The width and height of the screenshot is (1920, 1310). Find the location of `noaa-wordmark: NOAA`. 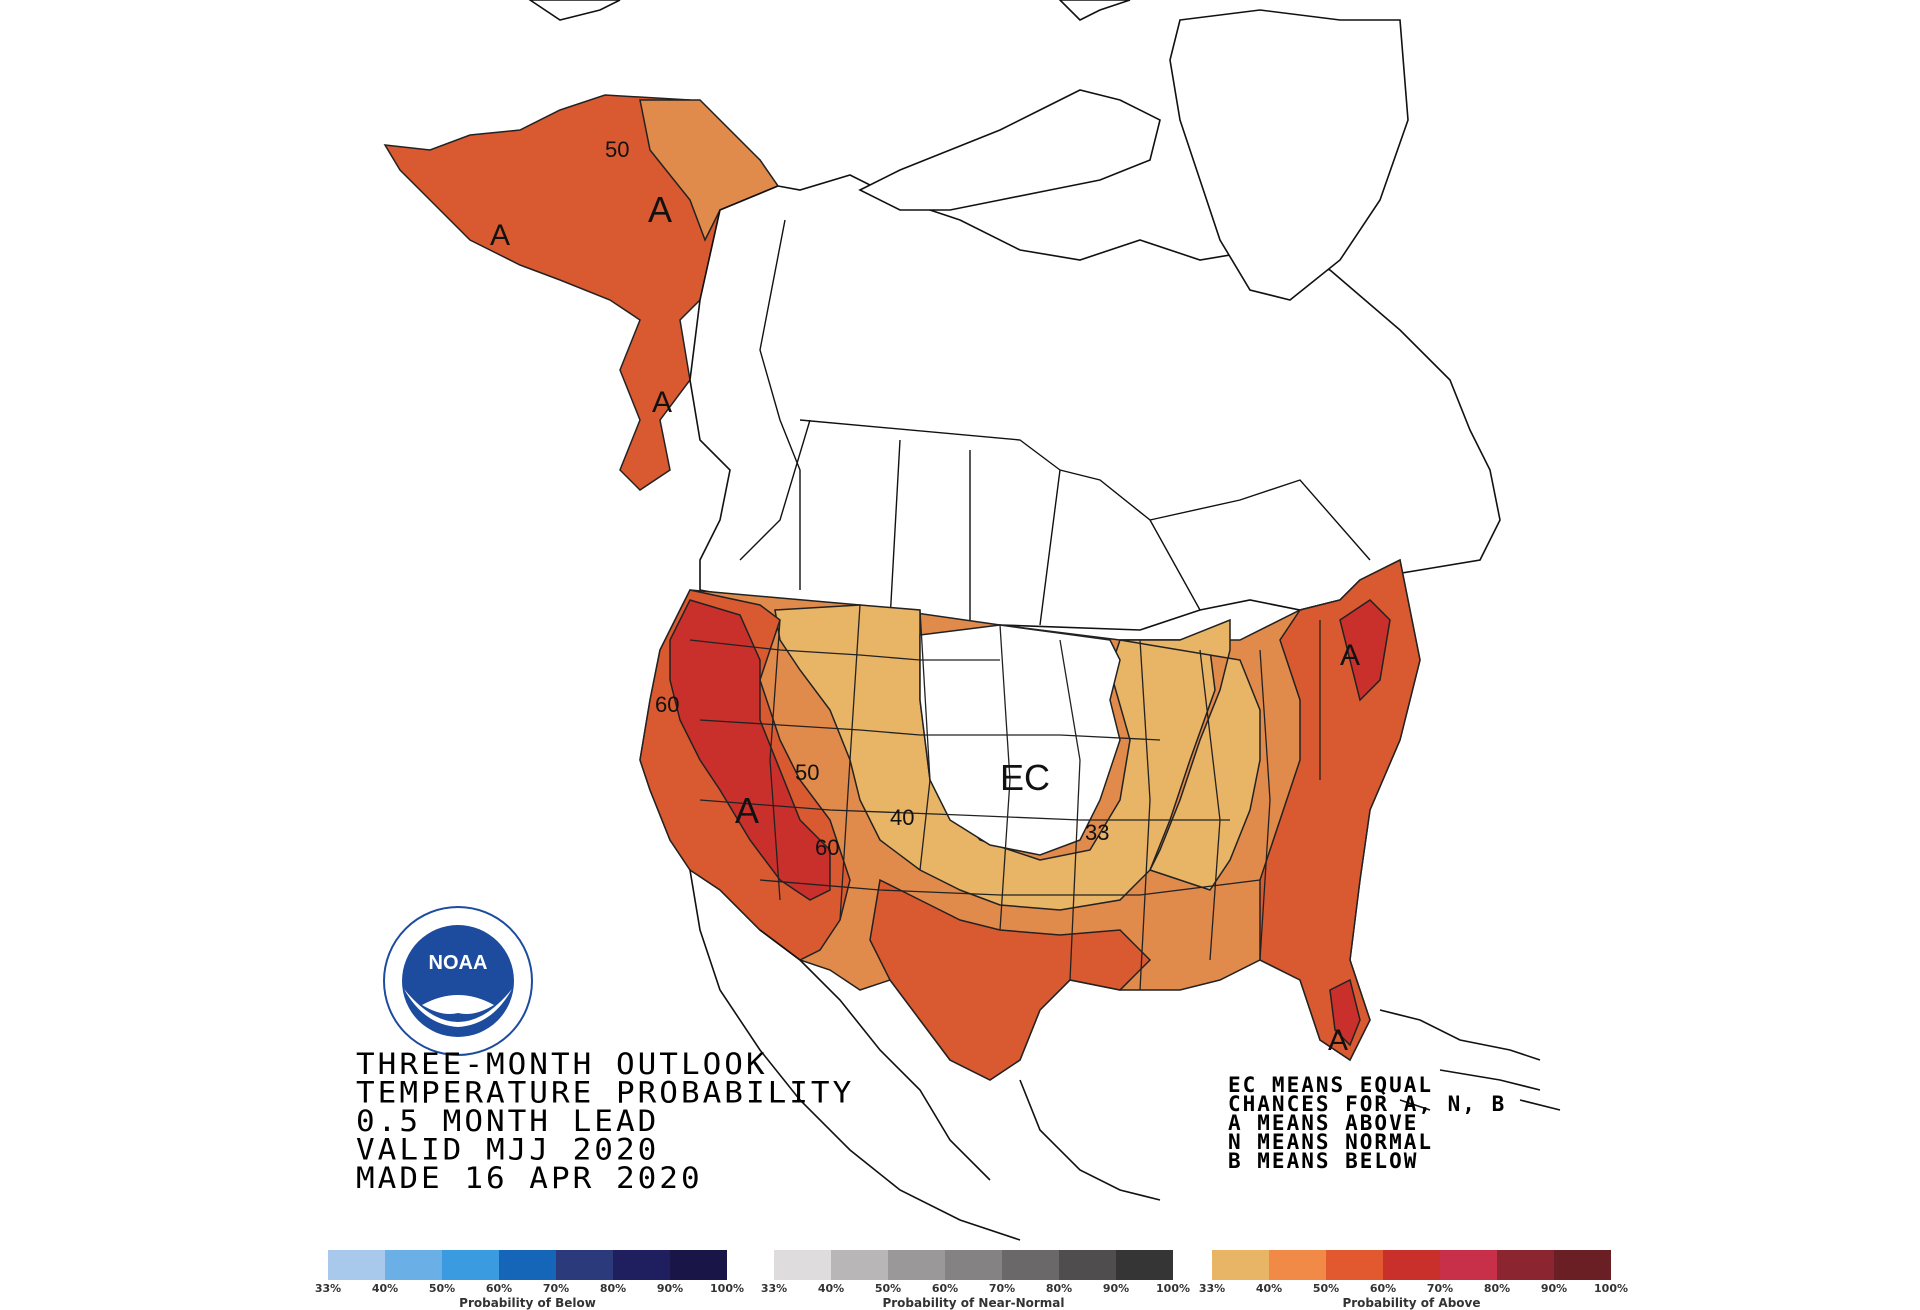

noaa-wordmark: NOAA is located at coordinates (458, 963).